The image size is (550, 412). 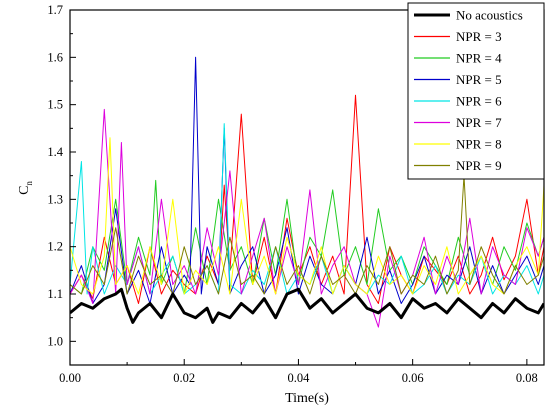 I want to click on y-axis-title: Cn, so click(x=25, y=188).